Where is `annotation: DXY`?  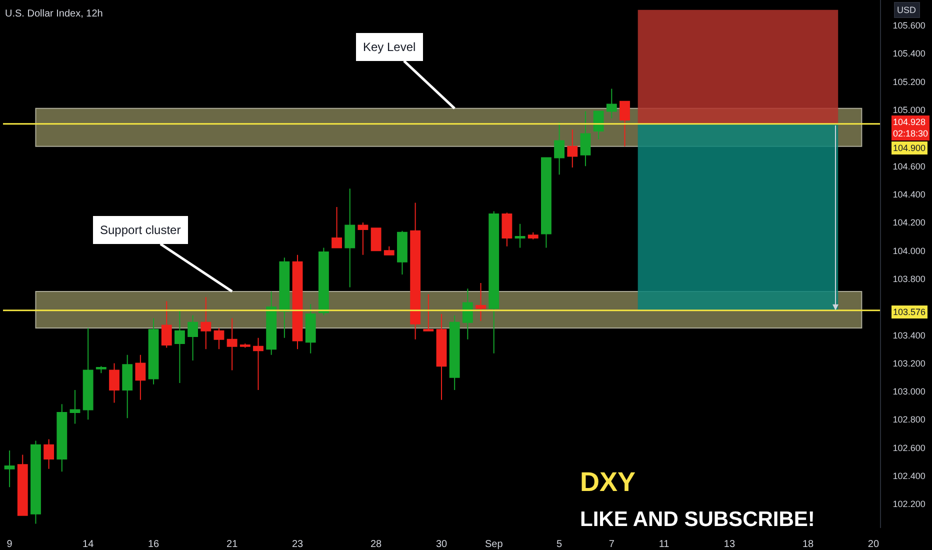
annotation: DXY is located at coordinates (608, 482).